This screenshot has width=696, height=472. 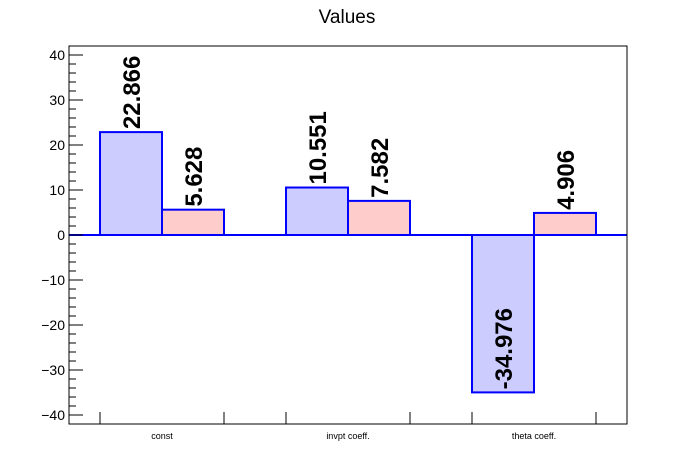 What do you see at coordinates (380, 168) in the screenshot?
I see `value-label: 7.582` at bounding box center [380, 168].